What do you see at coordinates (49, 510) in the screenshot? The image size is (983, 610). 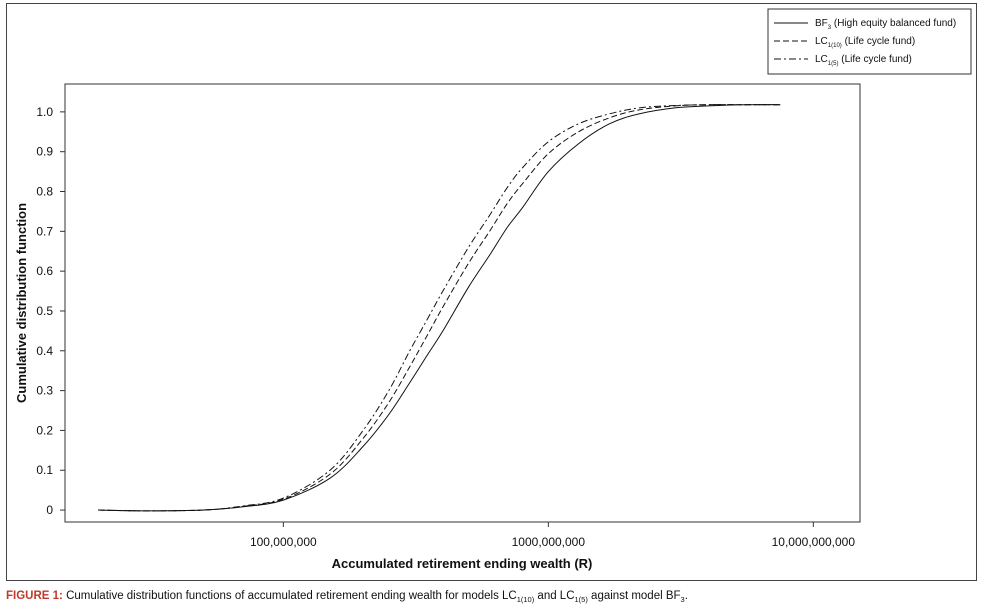 I see `y-tick-label: 0` at bounding box center [49, 510].